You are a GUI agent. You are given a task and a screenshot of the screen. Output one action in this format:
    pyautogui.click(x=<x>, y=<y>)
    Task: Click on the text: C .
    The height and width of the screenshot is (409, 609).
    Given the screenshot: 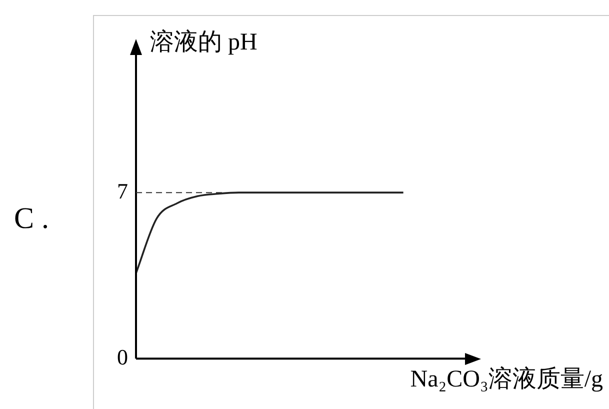 What is the action you would take?
    pyautogui.click(x=32, y=218)
    